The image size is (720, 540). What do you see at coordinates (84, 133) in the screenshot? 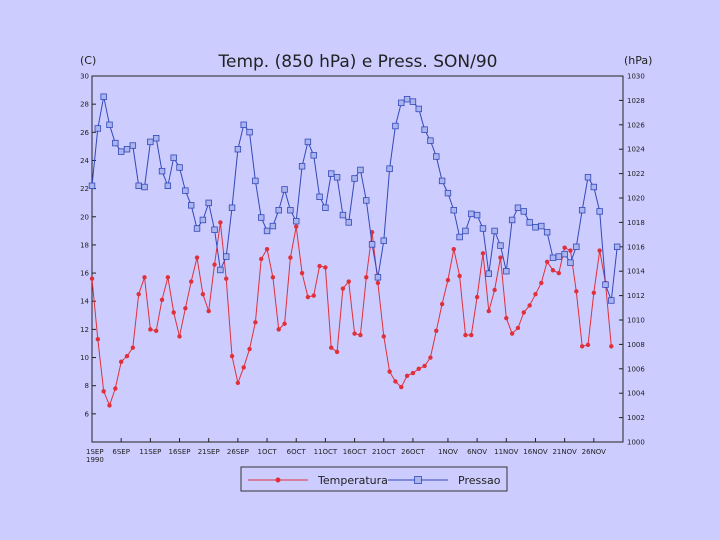
I see `y-left-tick-label: 26` at bounding box center [84, 133].